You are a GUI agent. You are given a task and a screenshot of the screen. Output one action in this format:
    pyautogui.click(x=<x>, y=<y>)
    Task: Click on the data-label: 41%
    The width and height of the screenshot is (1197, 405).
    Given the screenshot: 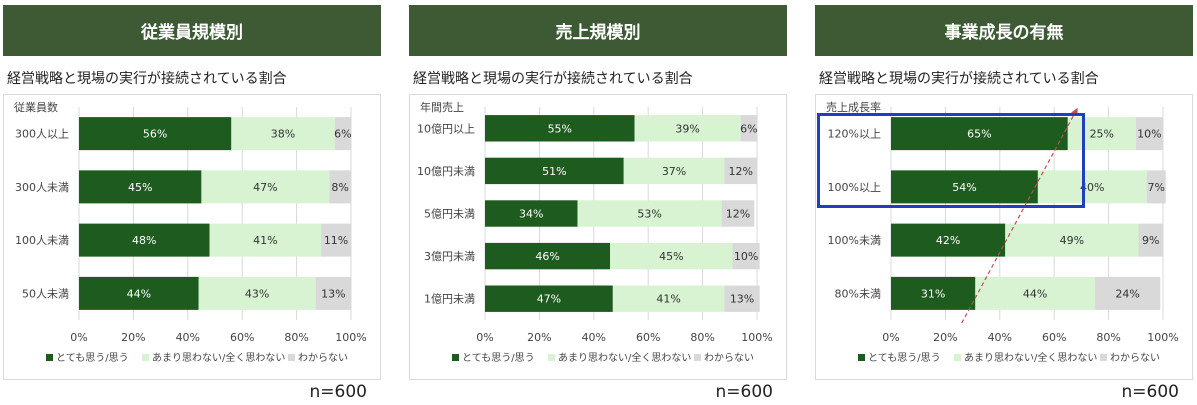 What is the action you would take?
    pyautogui.click(x=265, y=240)
    